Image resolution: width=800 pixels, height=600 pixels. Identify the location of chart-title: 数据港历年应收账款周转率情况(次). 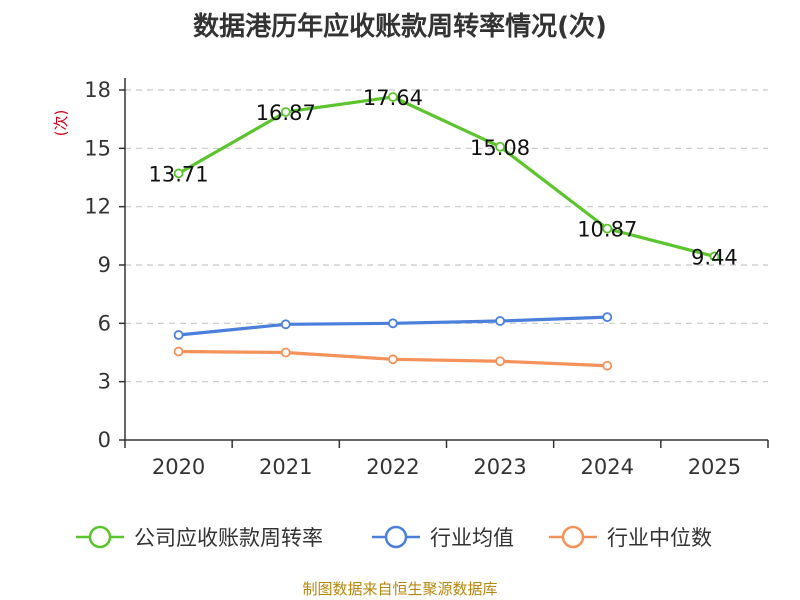
(400, 27).